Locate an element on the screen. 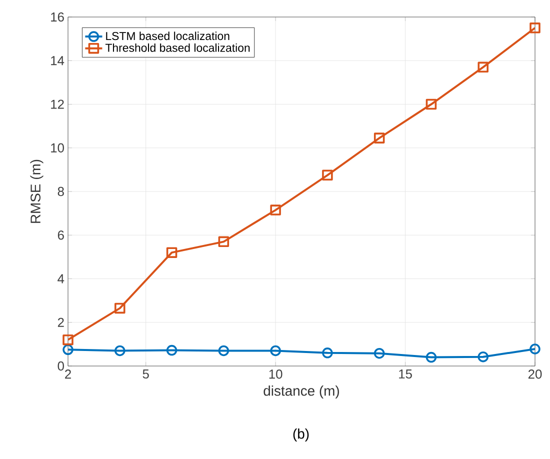 The width and height of the screenshot is (550, 459). x-tick-label: 2 is located at coordinates (68, 374).